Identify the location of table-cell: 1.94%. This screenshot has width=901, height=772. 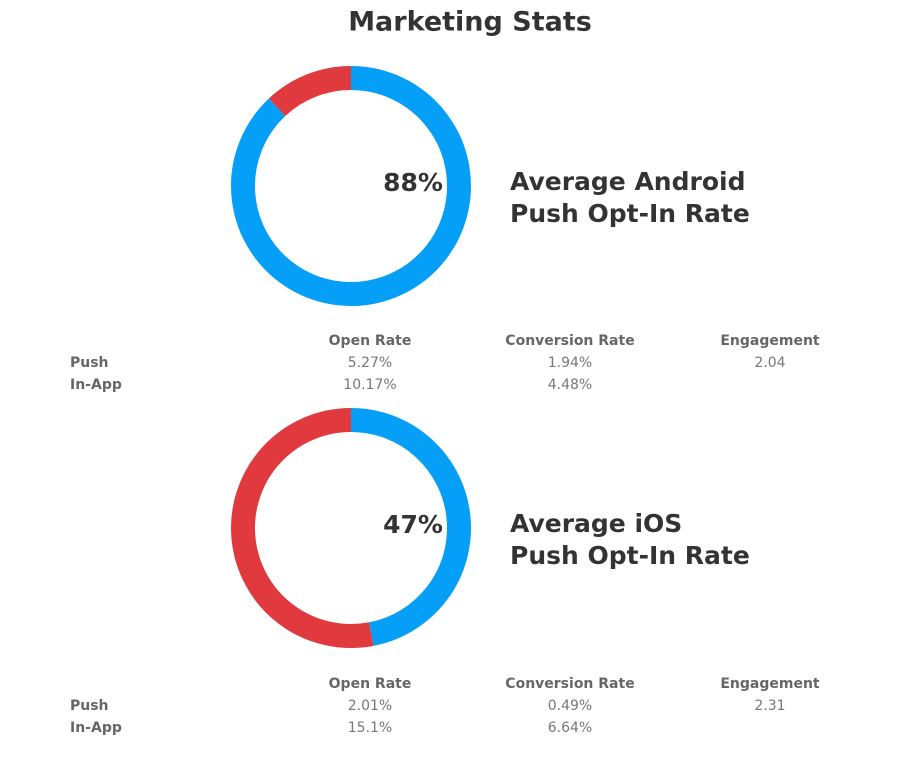
(570, 363).